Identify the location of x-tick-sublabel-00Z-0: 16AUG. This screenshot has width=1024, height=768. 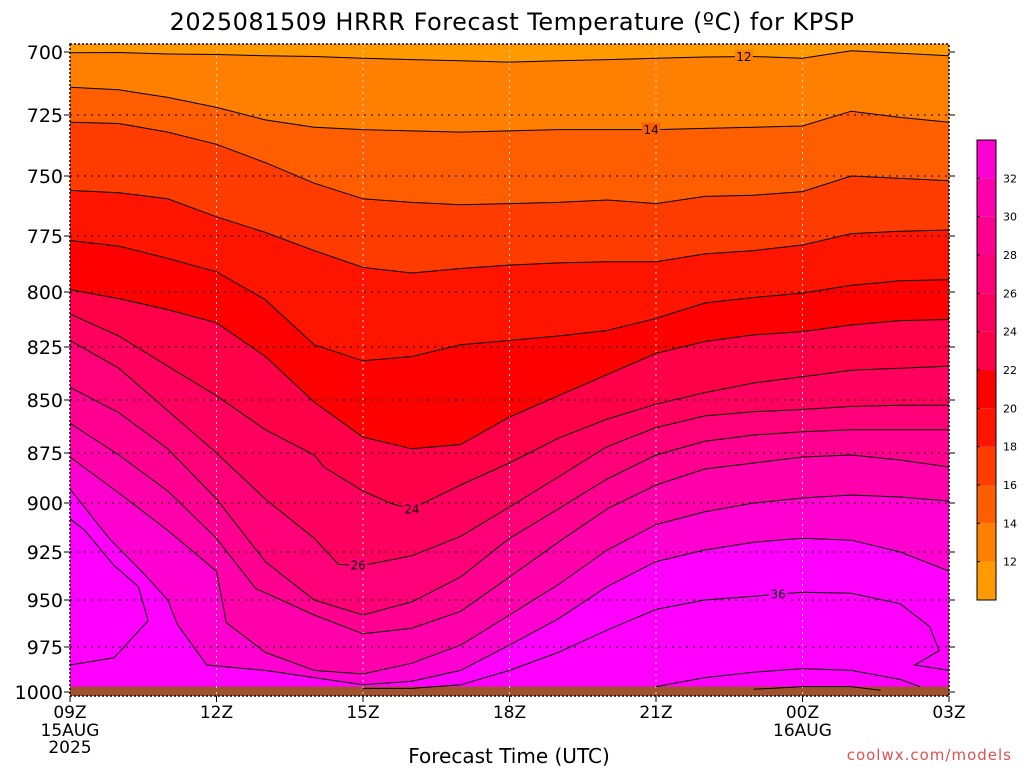
(802, 731).